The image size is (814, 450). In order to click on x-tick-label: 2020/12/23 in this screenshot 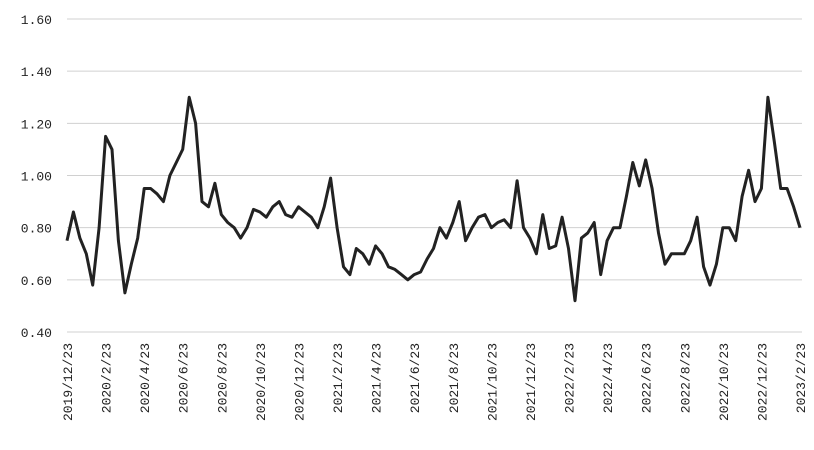, I will do `click(299, 382)`.